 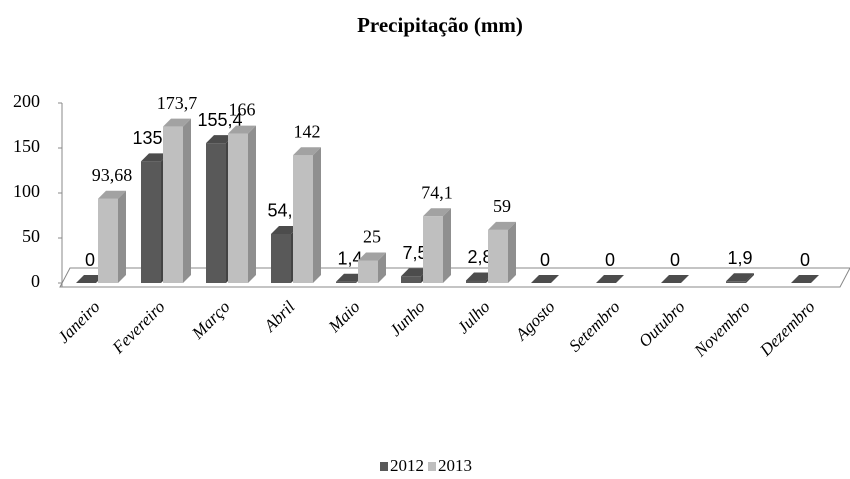 I want to click on data-label: 1,4, so click(x=349, y=258).